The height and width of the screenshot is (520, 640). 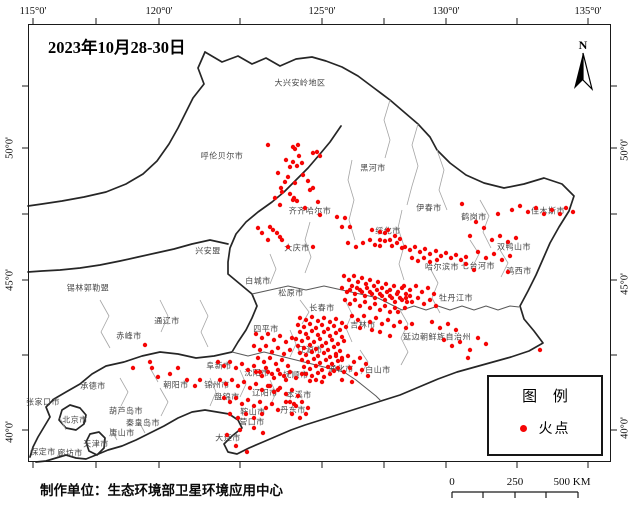 What do you see at coordinates (161, 490) in the screenshot?
I see `credit-text: 制作单位：生态环境部卫星环境应用中心` at bounding box center [161, 490].